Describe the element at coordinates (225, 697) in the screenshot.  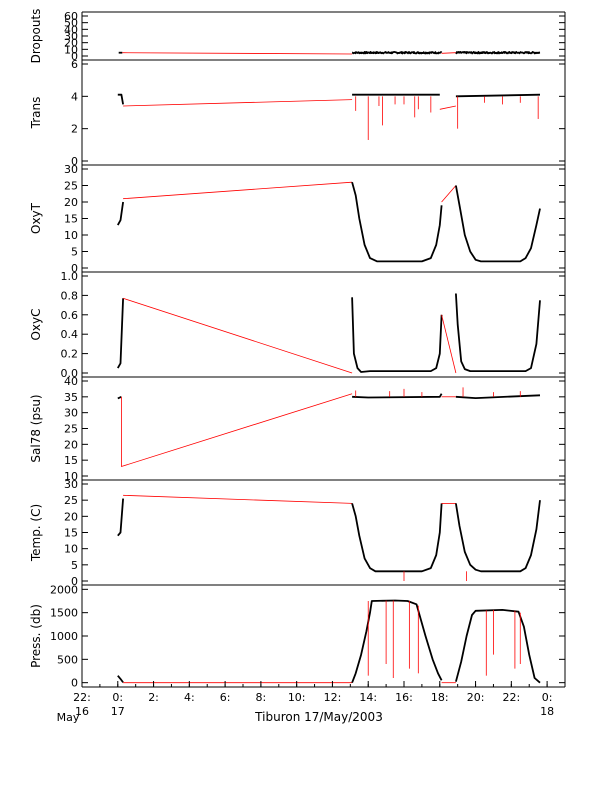
I see `x-tick-label: 6:` at that location.